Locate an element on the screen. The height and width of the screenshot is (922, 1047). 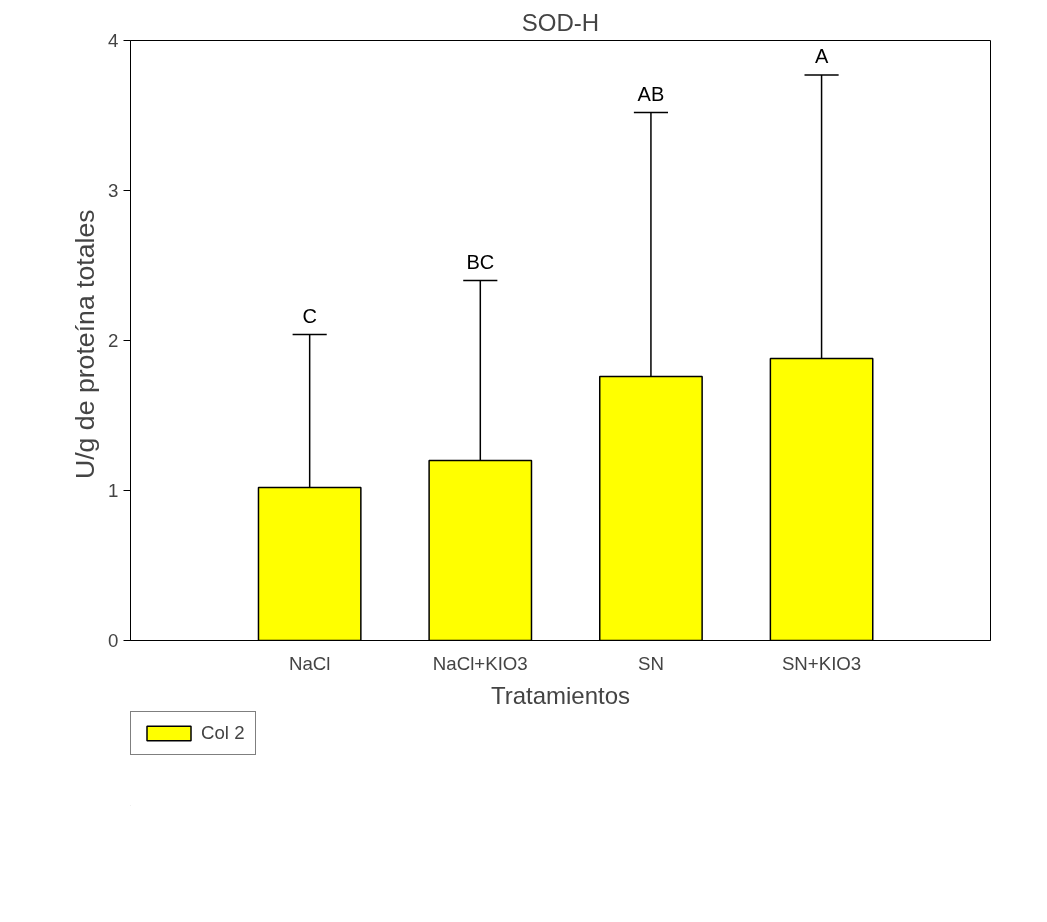
x-axis-title: Tratamientos is located at coordinates (560, 695).